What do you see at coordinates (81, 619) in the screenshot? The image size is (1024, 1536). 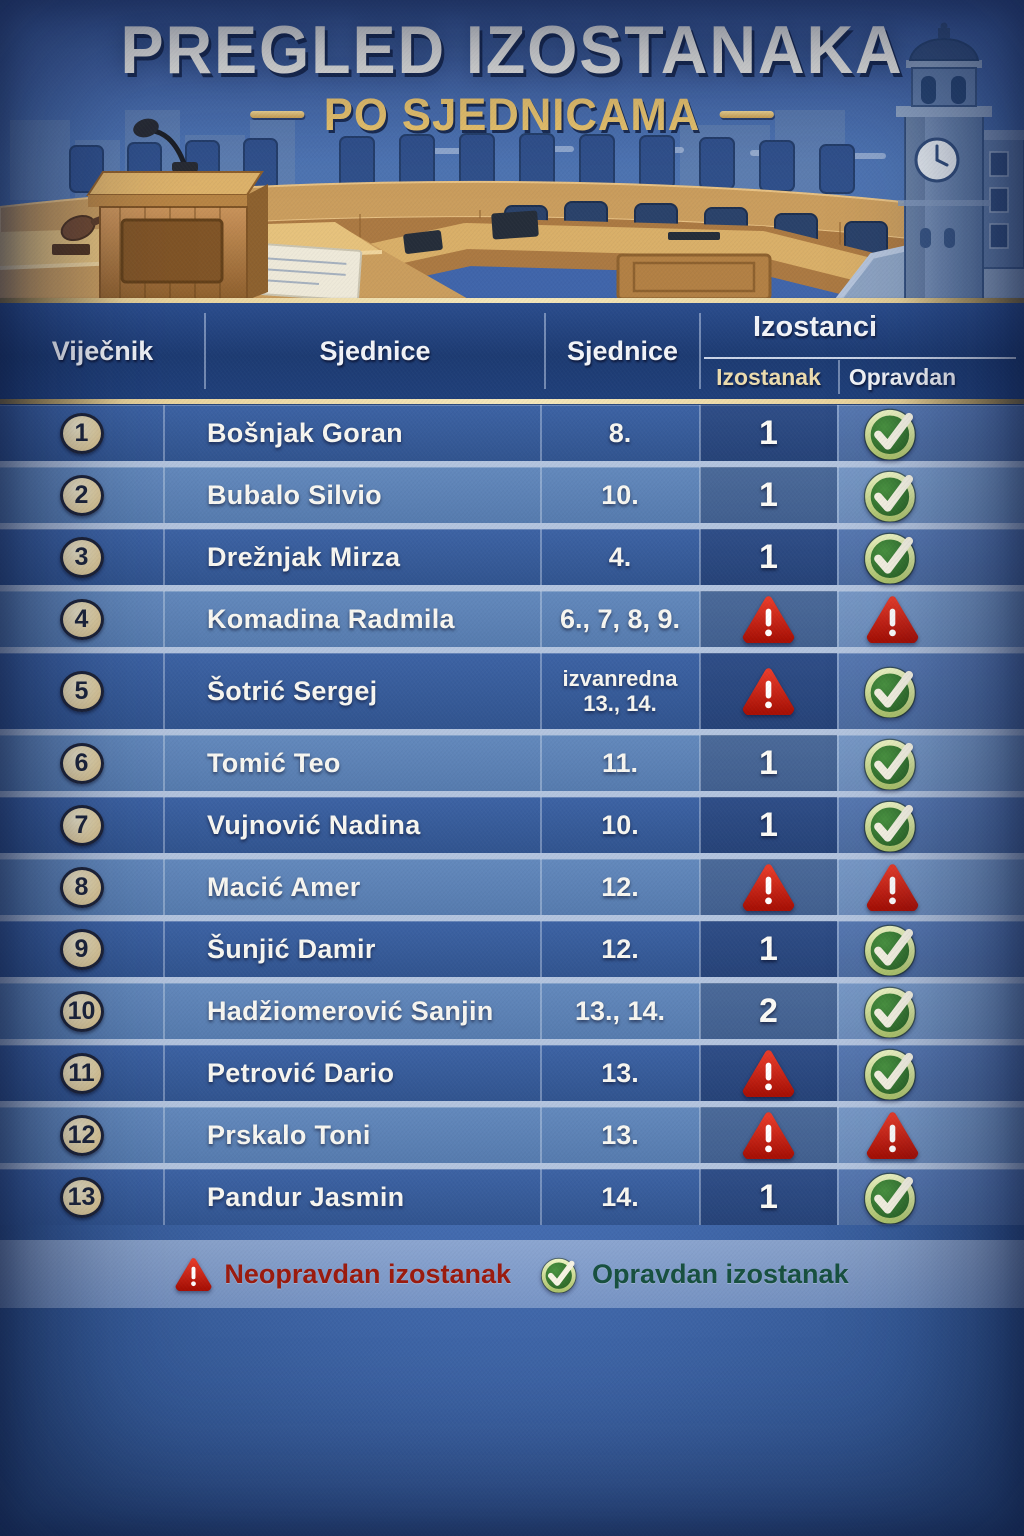 I see `row-number-badge: 4` at bounding box center [81, 619].